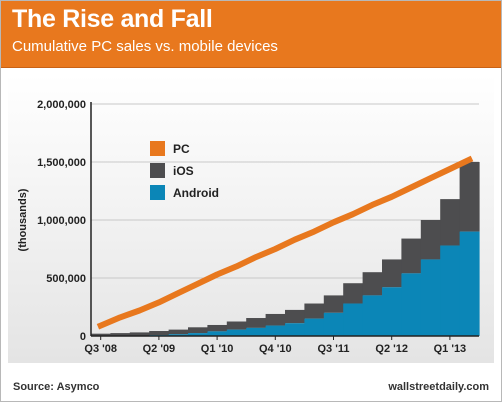 The height and width of the screenshot is (402, 502). What do you see at coordinates (157, 148) in the screenshot?
I see `legend-swatch-pc` at bounding box center [157, 148].